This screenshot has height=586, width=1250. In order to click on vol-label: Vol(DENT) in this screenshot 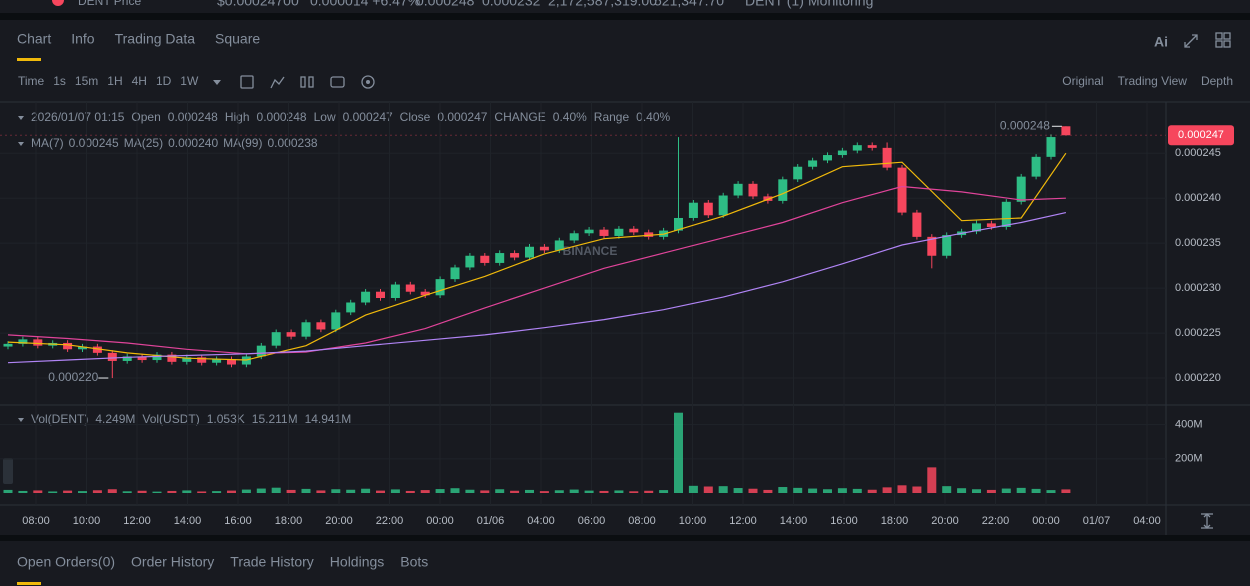, I will do `click(59, 419)`.